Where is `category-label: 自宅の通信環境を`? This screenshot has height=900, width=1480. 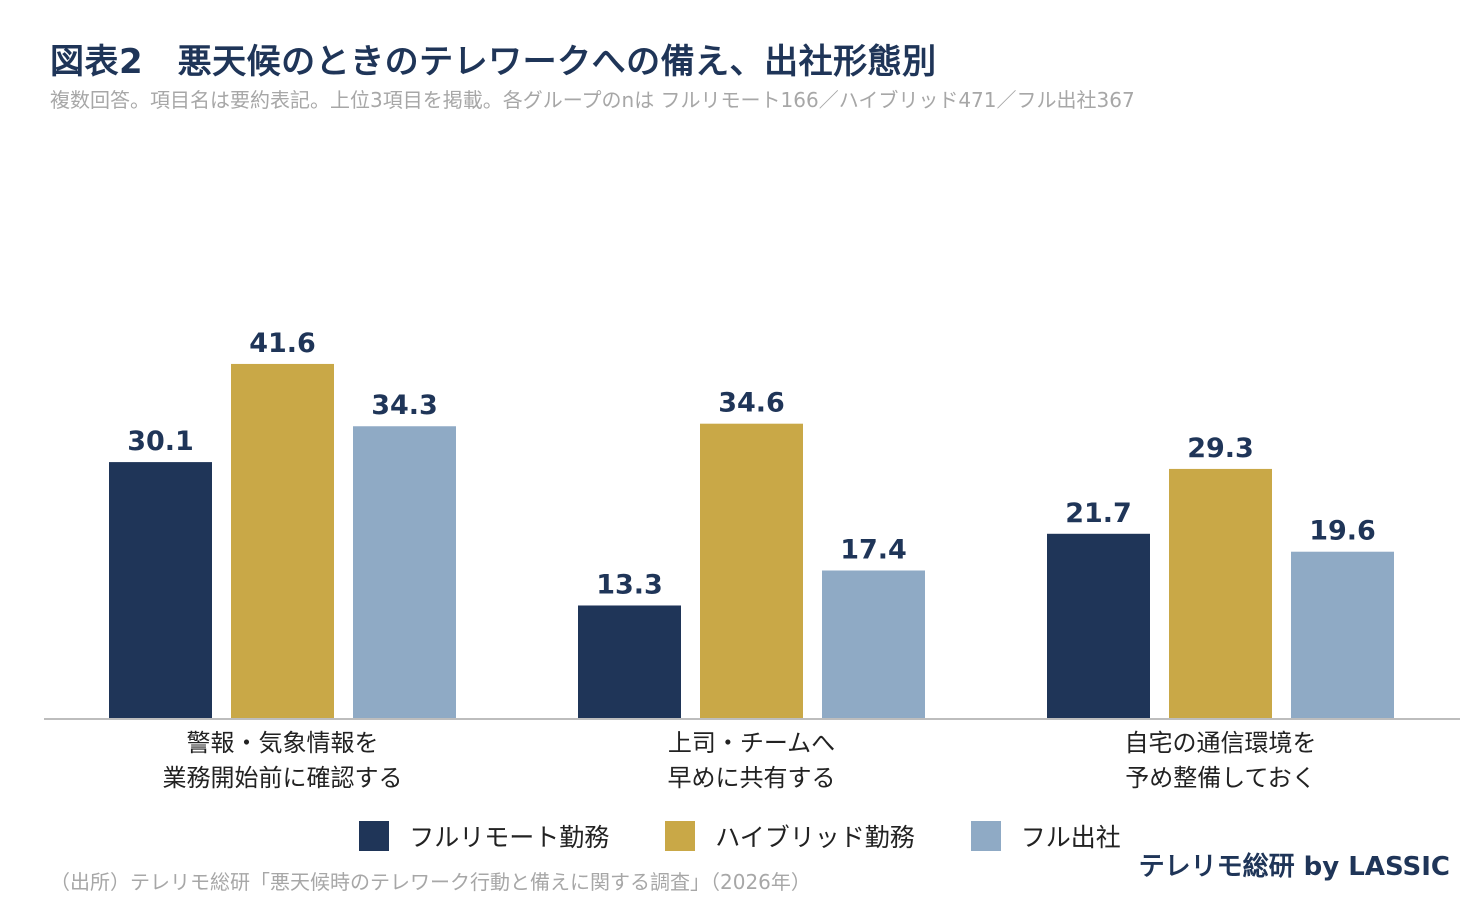
category-label: 自宅の通信環境を is located at coordinates (1221, 743).